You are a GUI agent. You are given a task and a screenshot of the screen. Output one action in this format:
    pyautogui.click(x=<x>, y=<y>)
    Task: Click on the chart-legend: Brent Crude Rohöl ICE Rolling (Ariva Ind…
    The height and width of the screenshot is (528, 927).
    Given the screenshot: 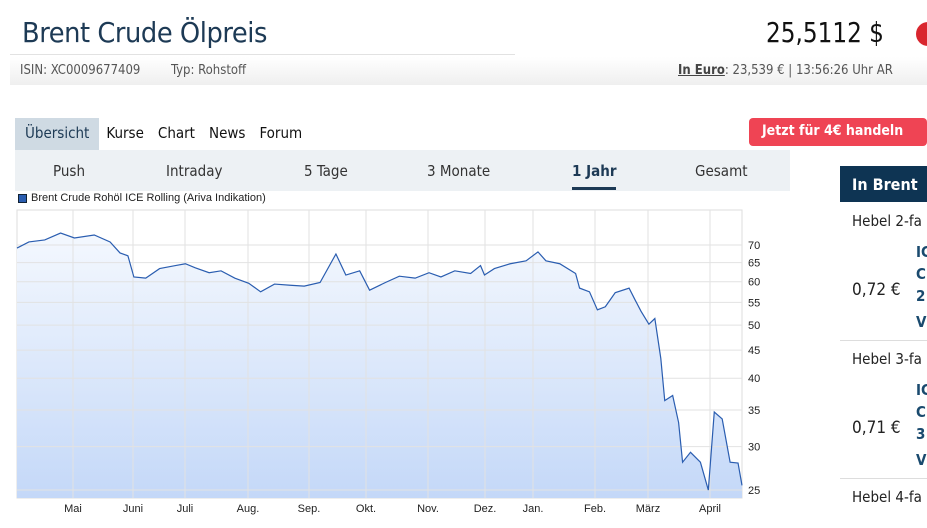 What is the action you would take?
    pyautogui.click(x=142, y=198)
    